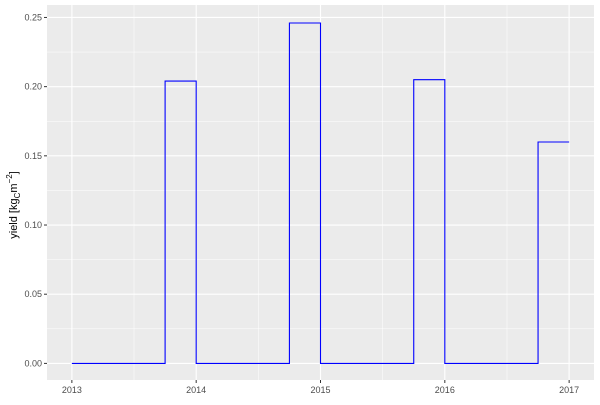  I want to click on y-tick-label: 0.15, so click(33, 156).